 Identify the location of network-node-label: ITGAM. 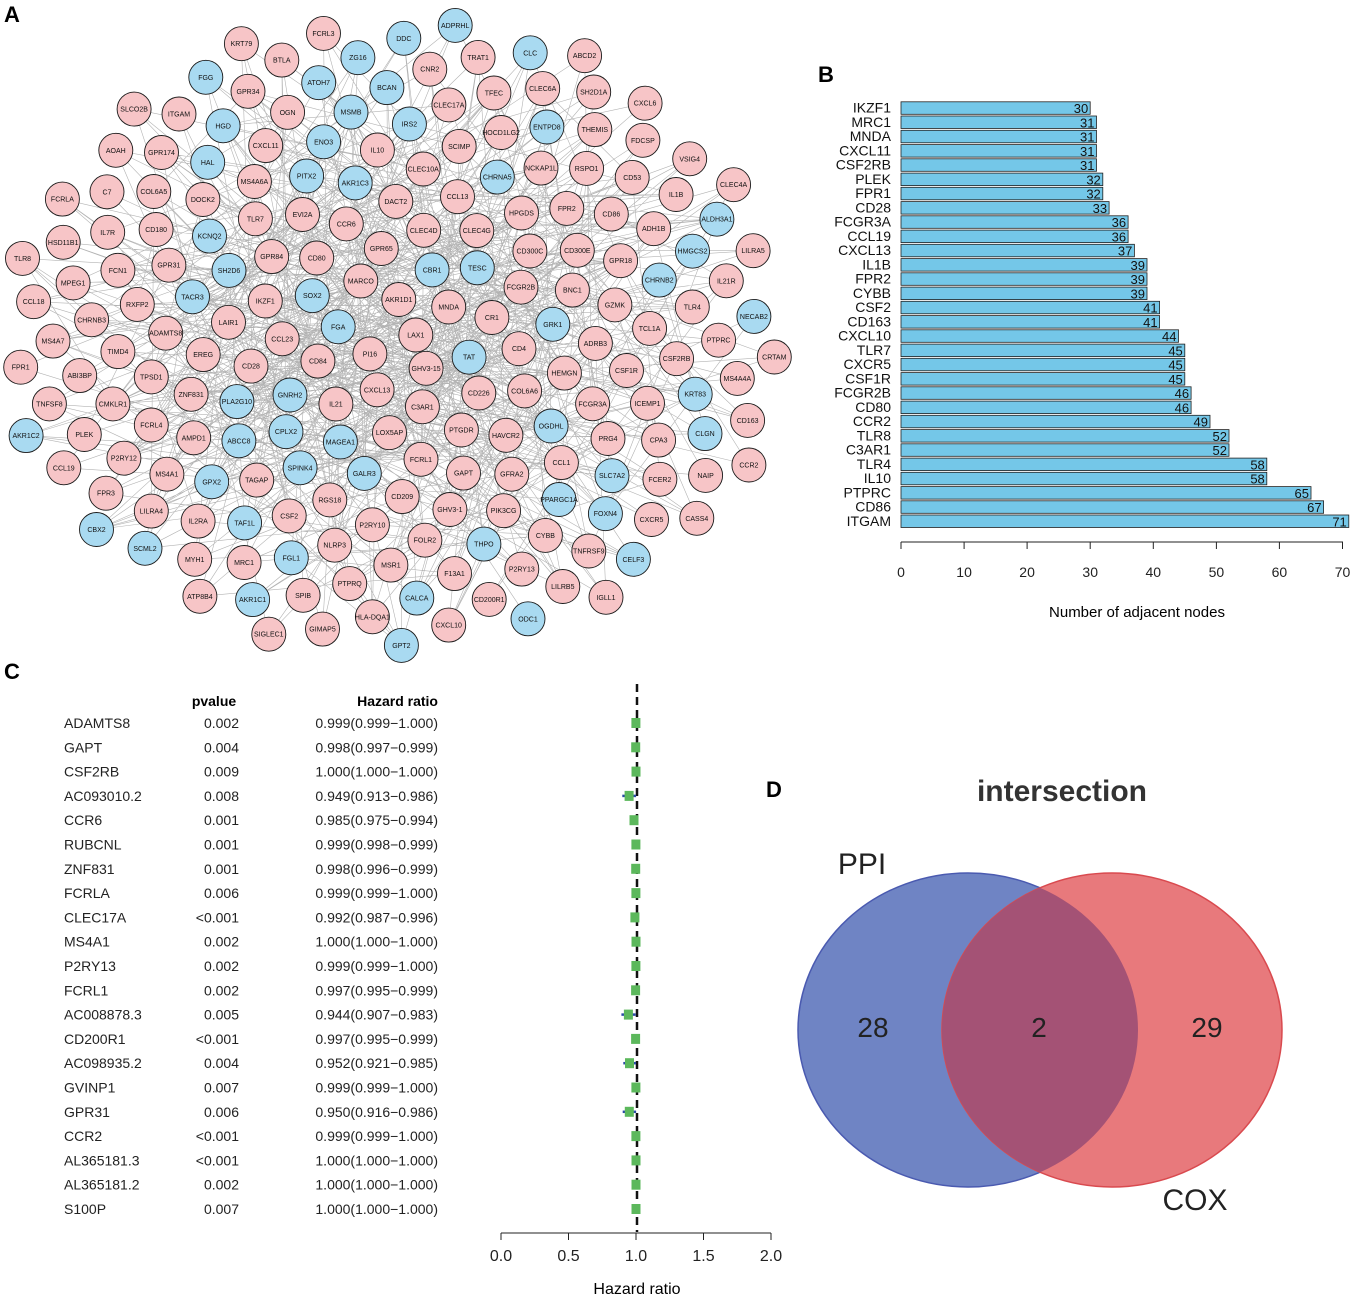
(179, 115).